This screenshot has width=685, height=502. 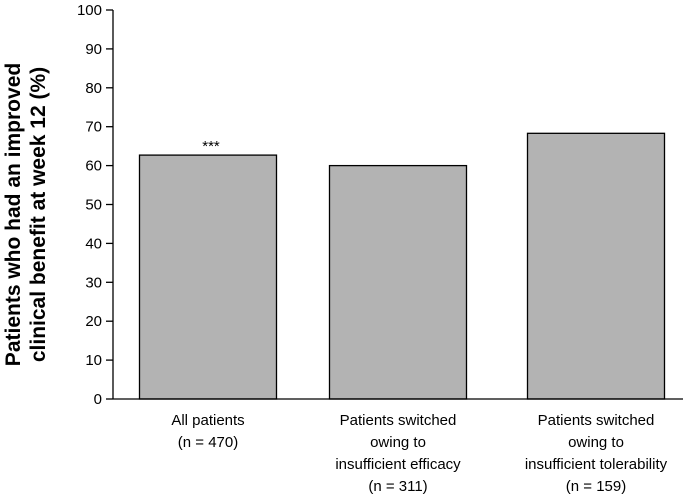 What do you see at coordinates (89, 10) in the screenshot?
I see `y-tick-label: 100` at bounding box center [89, 10].